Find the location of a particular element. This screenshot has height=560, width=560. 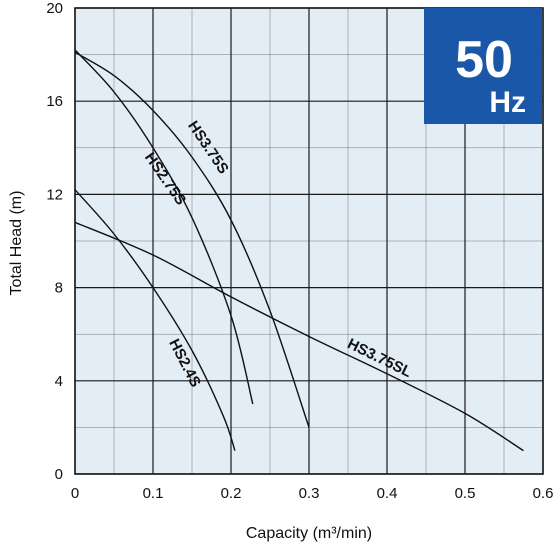

x-tick-label: 0.1 is located at coordinates (153, 493).